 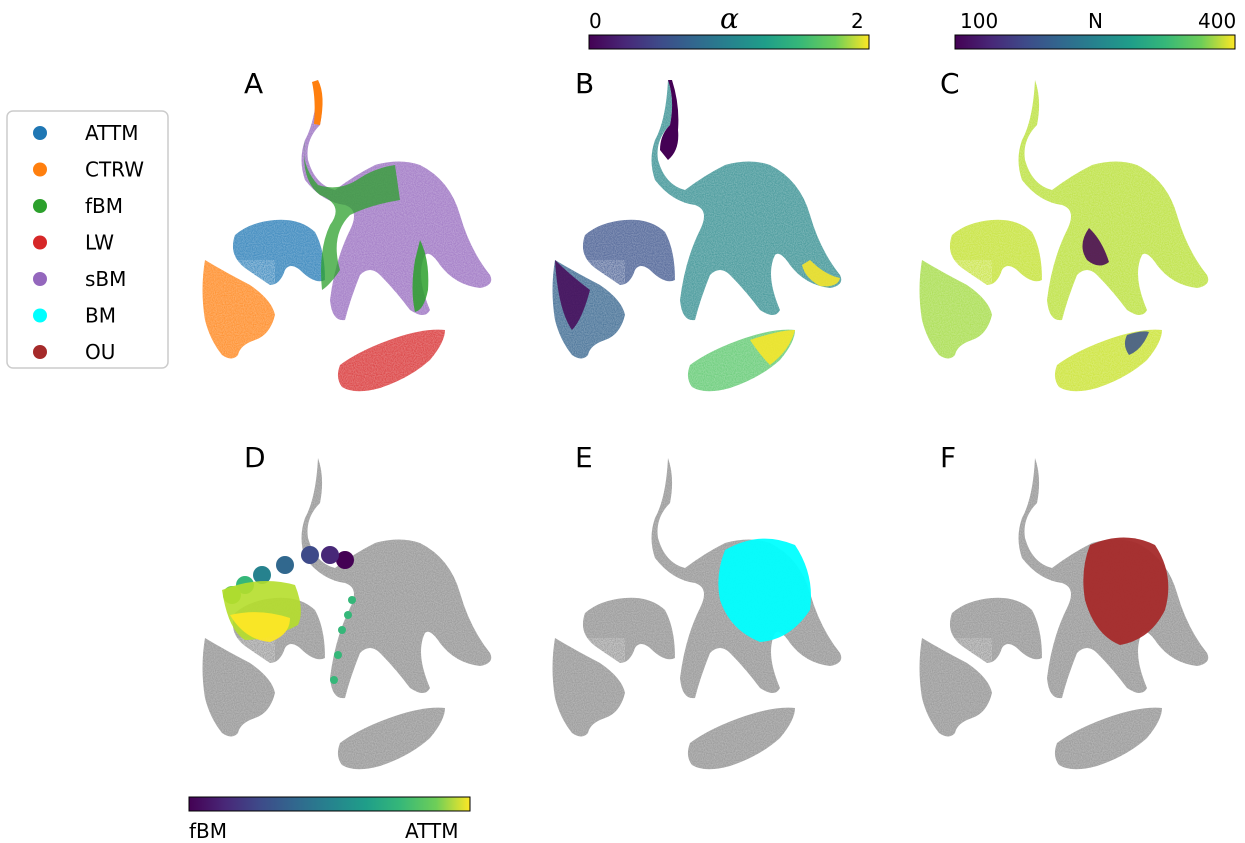 I want to click on legend-item: ATTM, so click(x=85, y=133).